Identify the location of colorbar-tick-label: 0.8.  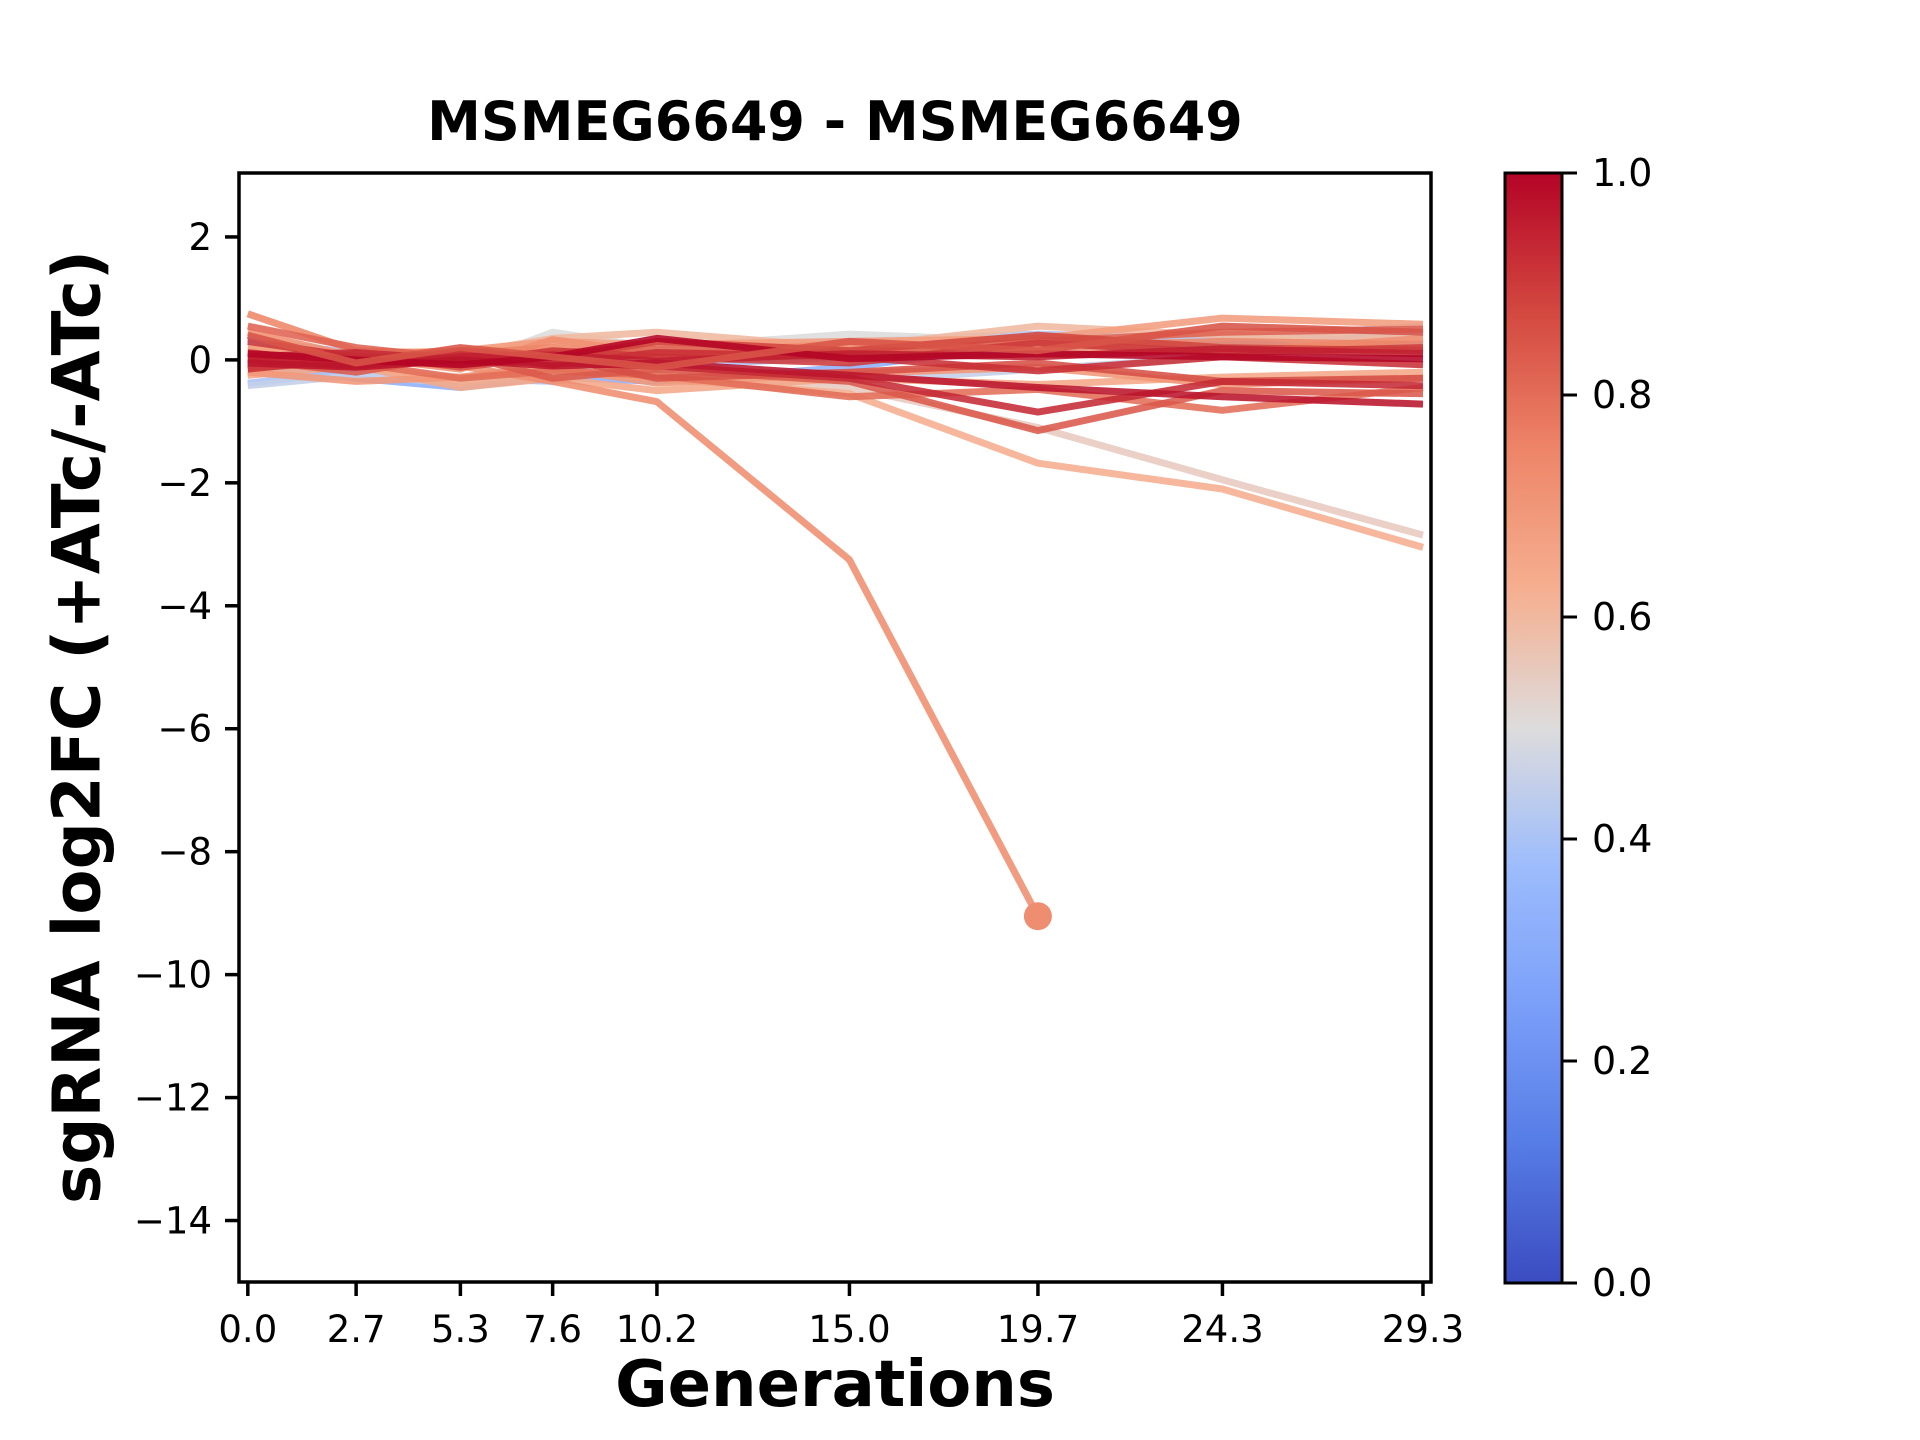
(1622, 395).